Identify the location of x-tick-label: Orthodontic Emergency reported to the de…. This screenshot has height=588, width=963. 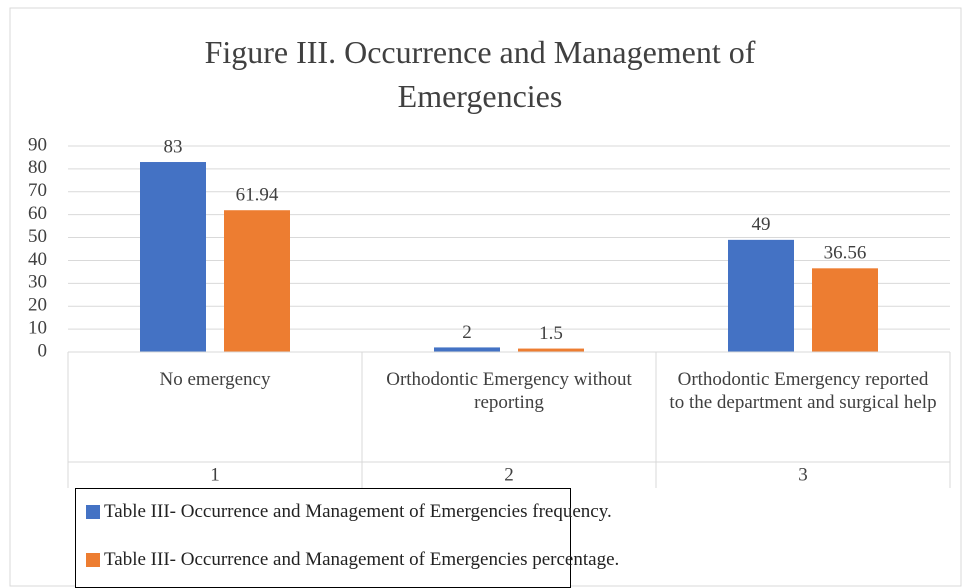
(803, 391).